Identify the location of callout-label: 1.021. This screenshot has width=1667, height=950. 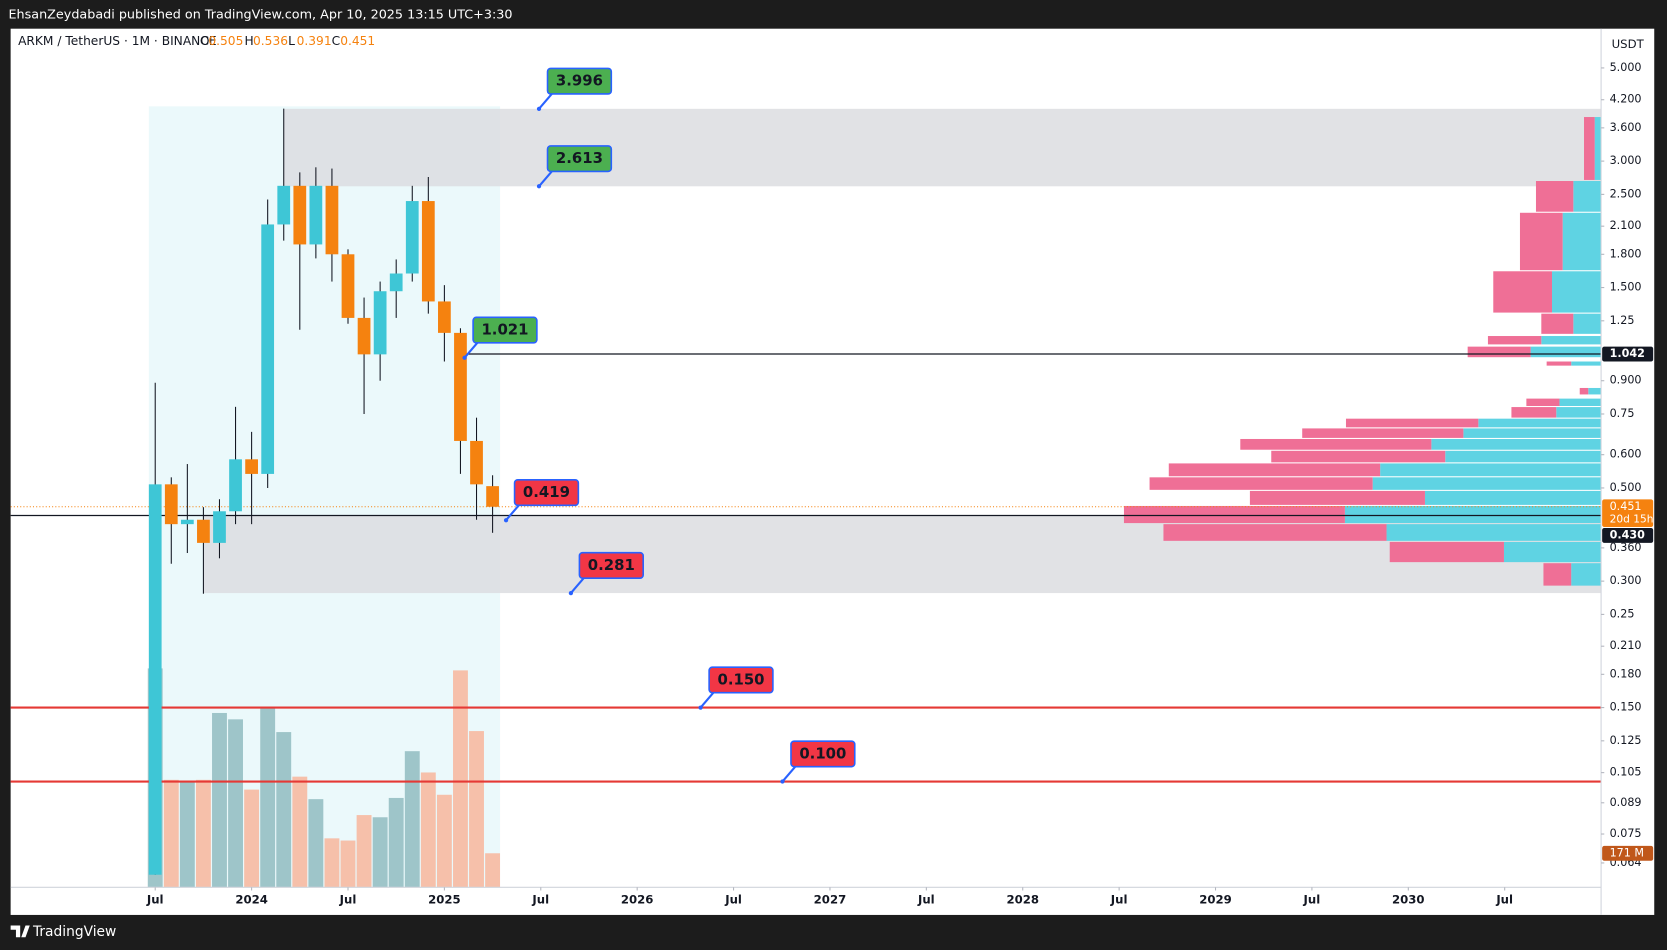
(504, 330).